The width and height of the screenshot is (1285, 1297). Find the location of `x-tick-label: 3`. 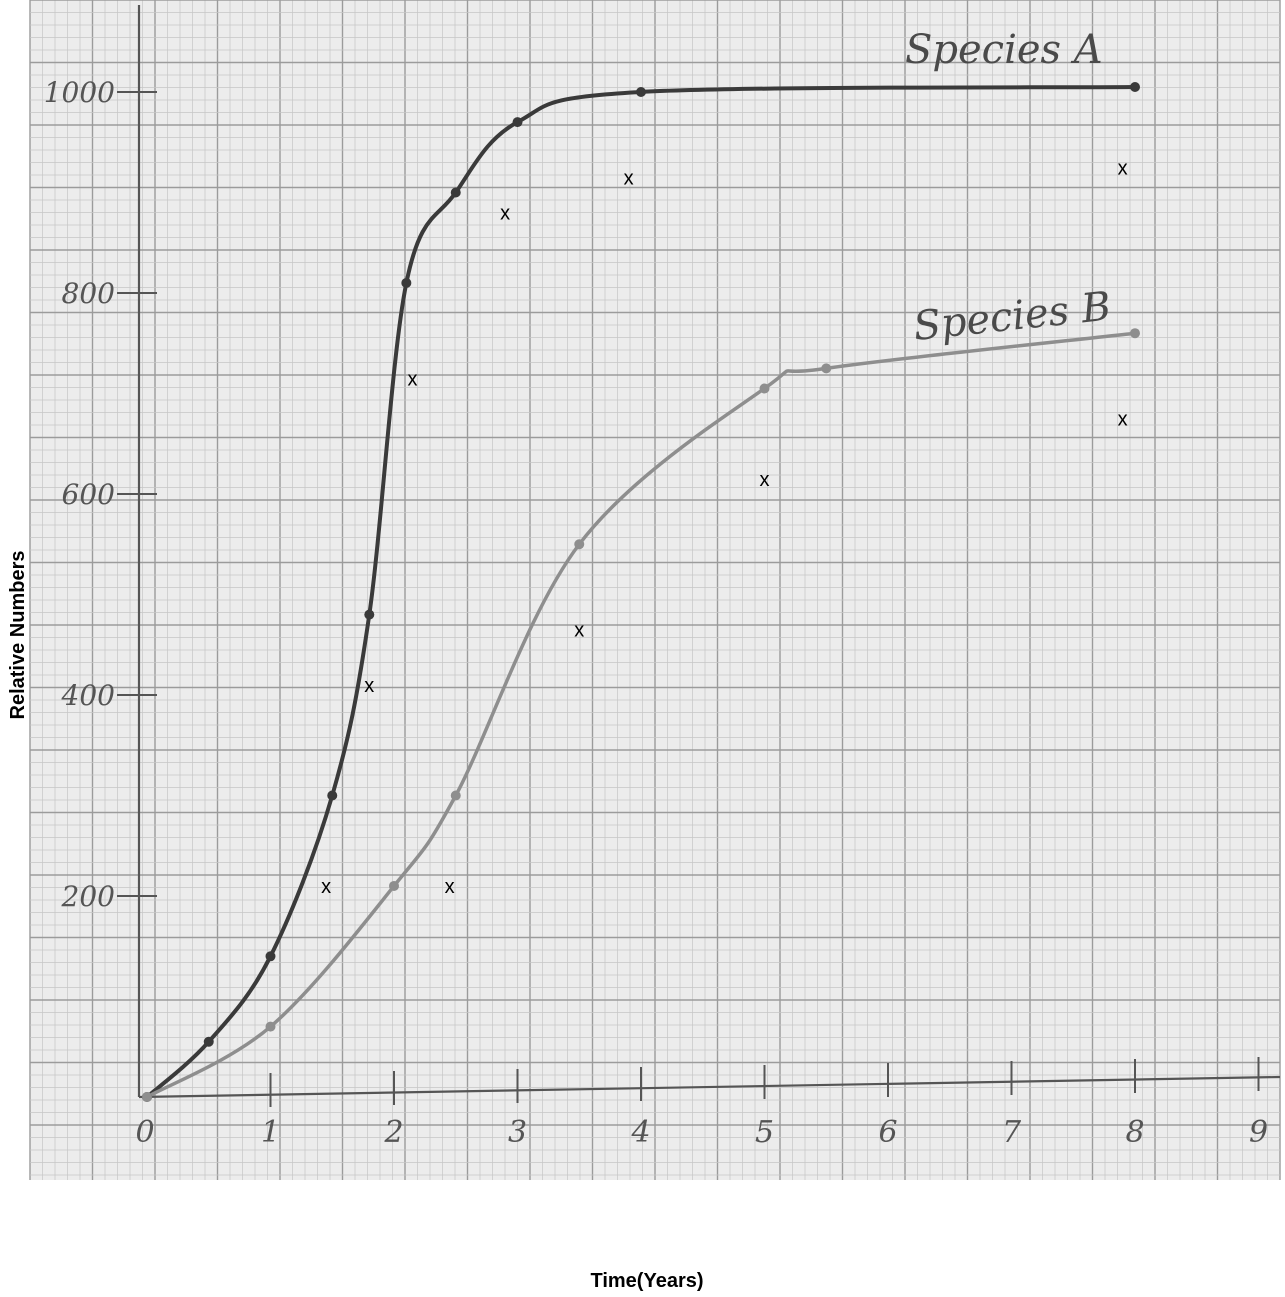

x-tick-label: 3 is located at coordinates (517, 1132).